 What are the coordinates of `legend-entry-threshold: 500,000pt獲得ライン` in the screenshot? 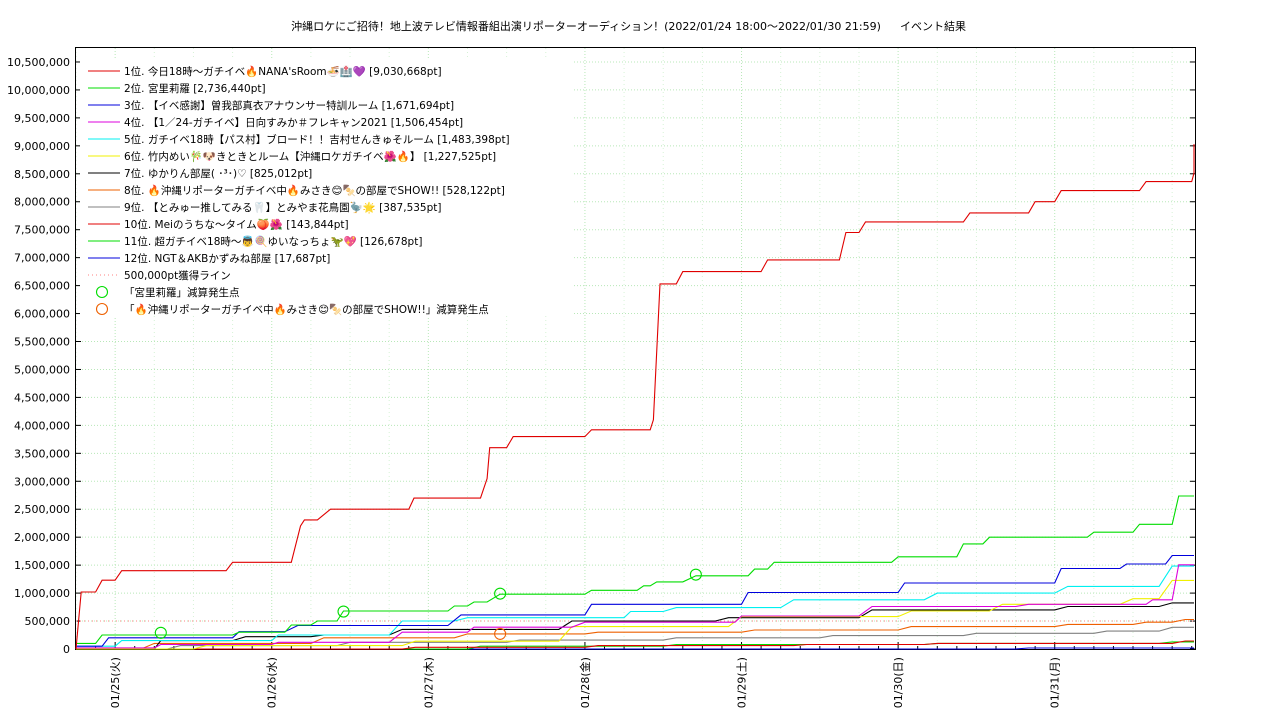 It's located at (177, 275).